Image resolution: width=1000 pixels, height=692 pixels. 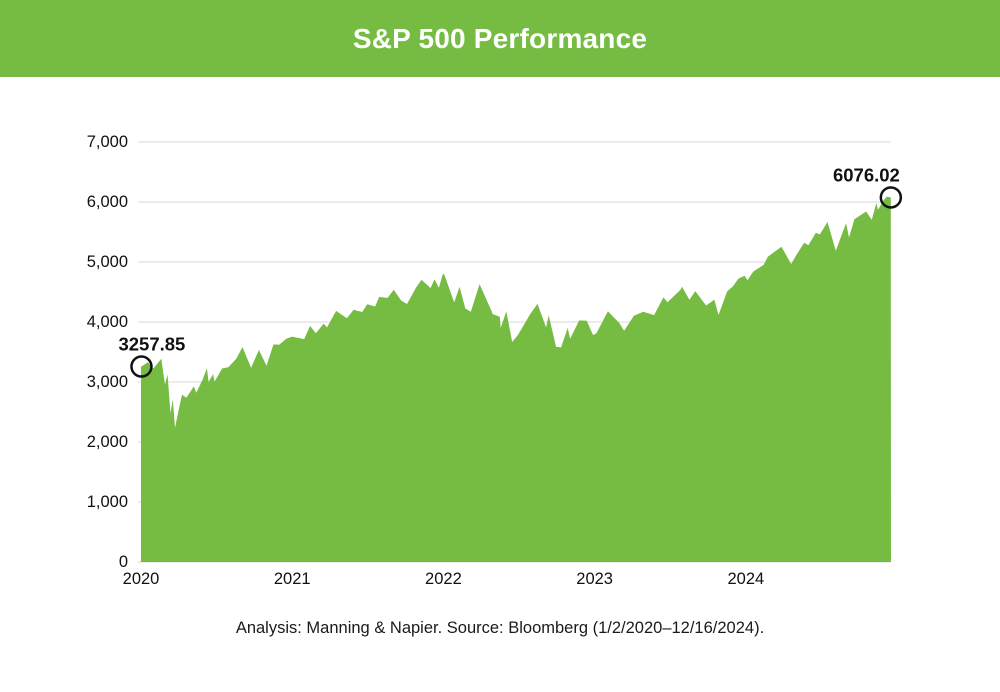 What do you see at coordinates (107, 202) in the screenshot?
I see `y-axis-tick-label: 6,000` at bounding box center [107, 202].